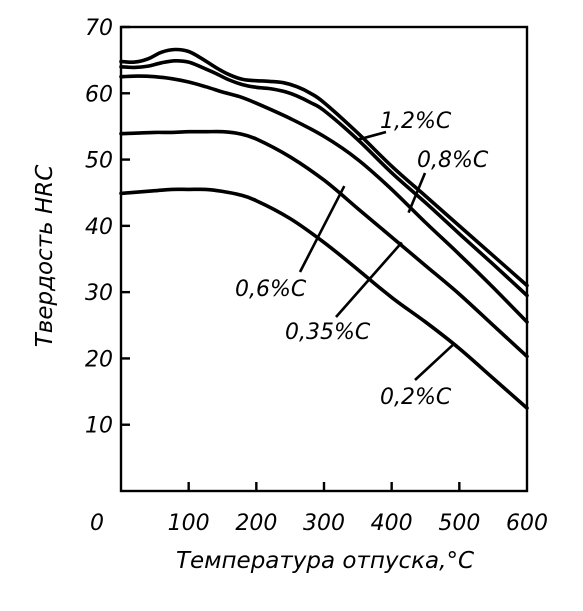  What do you see at coordinates (99, 94) in the screenshot?
I see `y-tick-label: 60` at bounding box center [99, 94].